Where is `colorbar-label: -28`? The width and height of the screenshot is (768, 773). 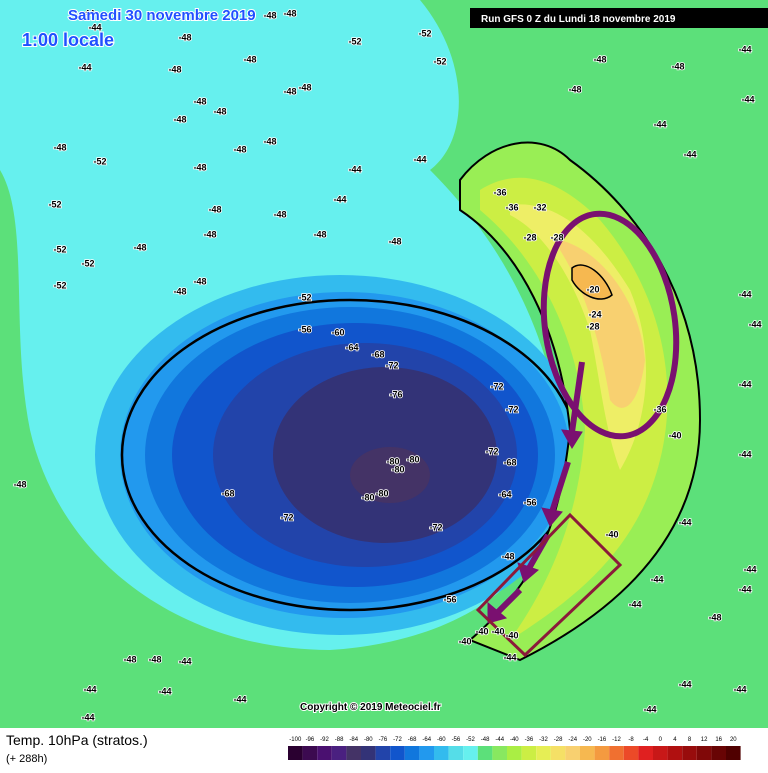 colorbar-label: -28 is located at coordinates (558, 740).